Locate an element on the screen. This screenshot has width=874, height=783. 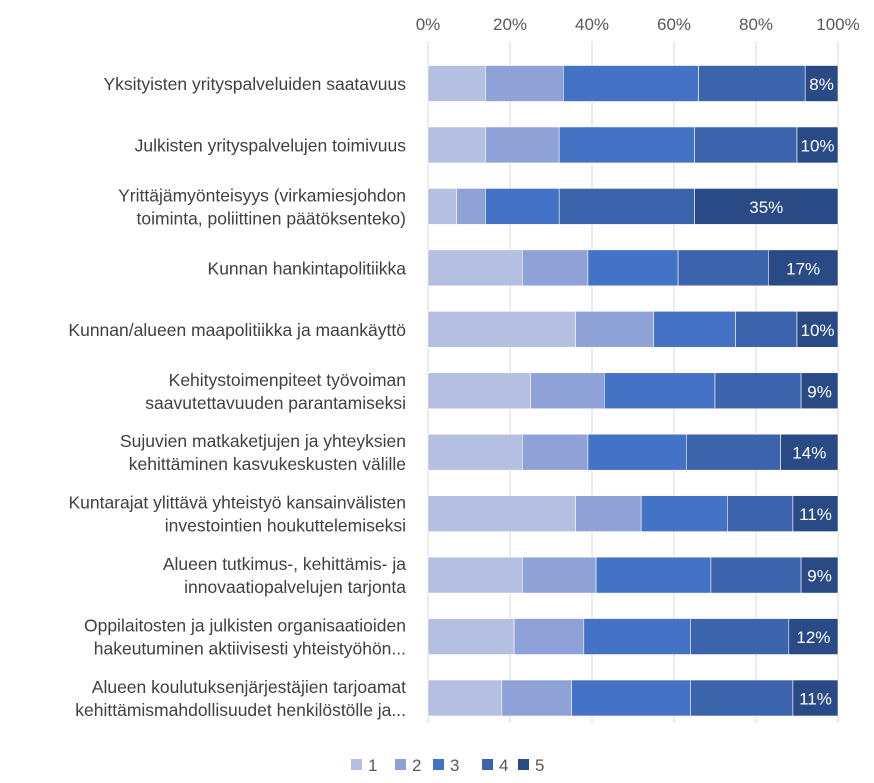
category-label: investointien houkuttelemiseksi is located at coordinates (285, 526).